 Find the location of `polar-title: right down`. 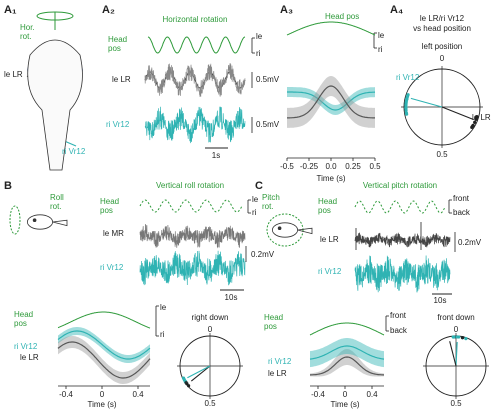

polar-title: right down is located at coordinates (210, 317).